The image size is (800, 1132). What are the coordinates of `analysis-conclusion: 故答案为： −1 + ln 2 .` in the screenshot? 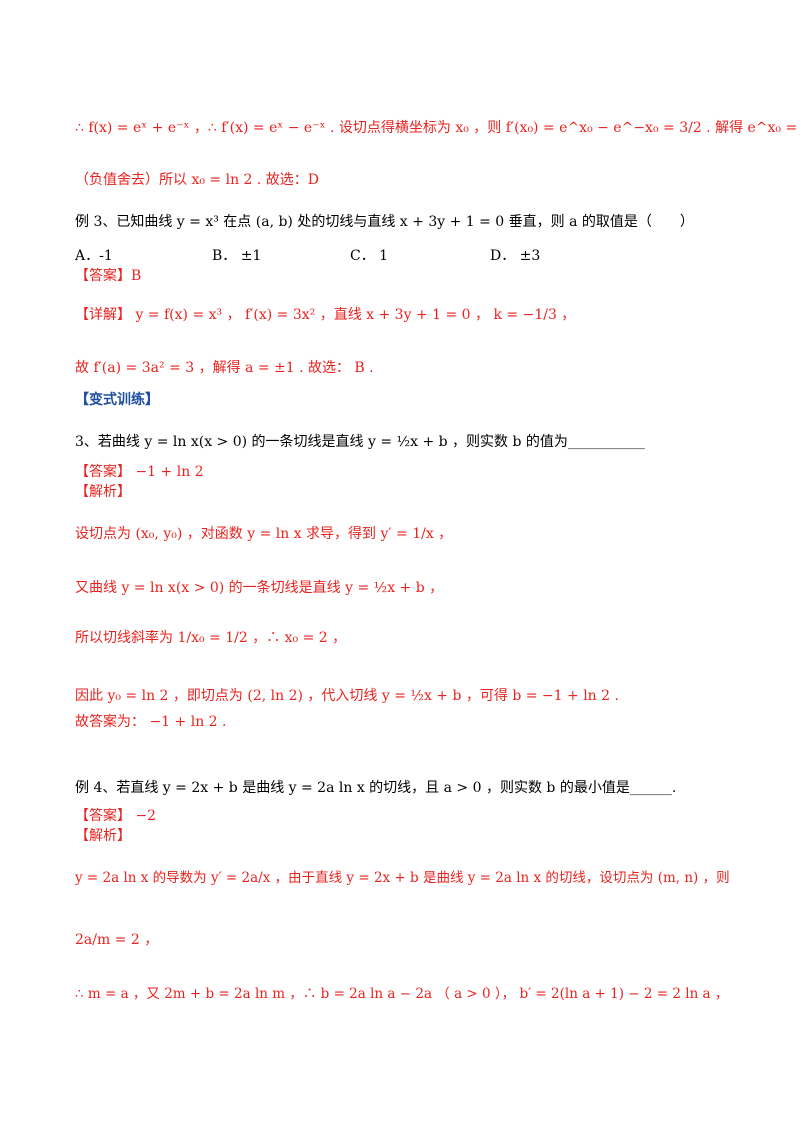 It's located at (151, 722).